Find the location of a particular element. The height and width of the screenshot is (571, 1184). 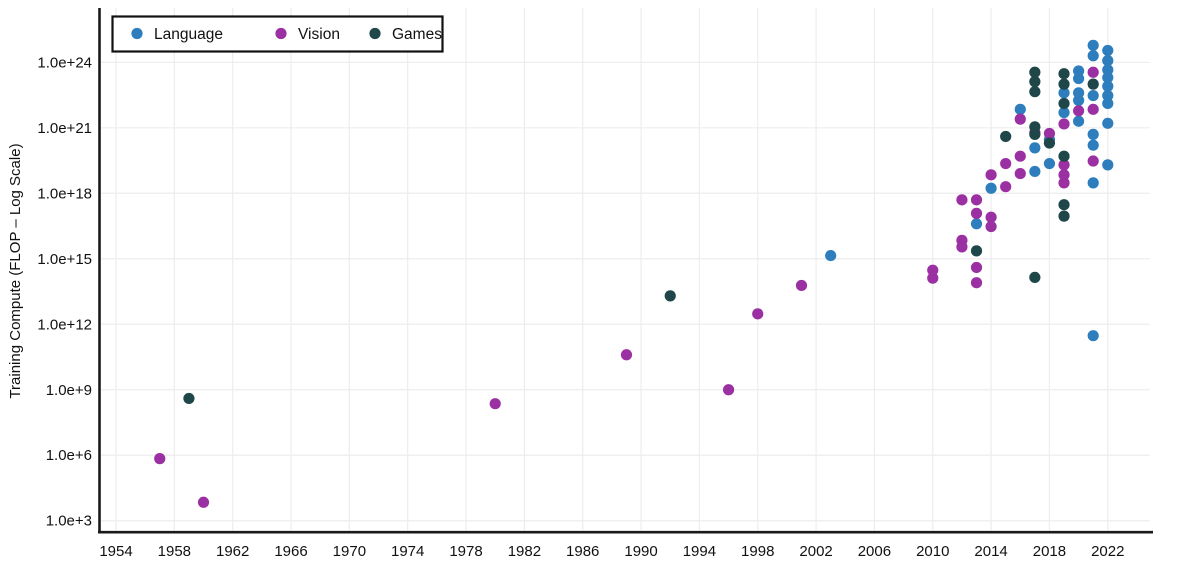

x-tick-label: 1954 is located at coordinates (115, 551).